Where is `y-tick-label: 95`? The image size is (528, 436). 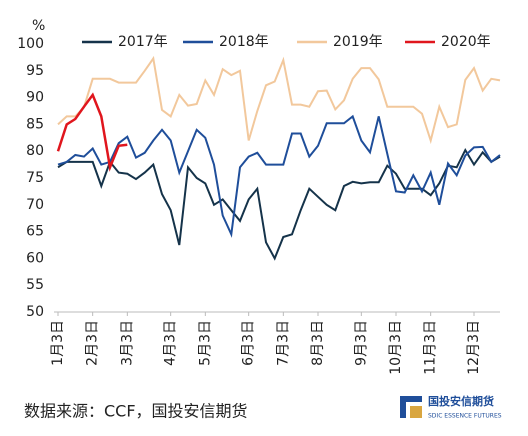
y-tick-label: 95 is located at coordinates (35, 71).